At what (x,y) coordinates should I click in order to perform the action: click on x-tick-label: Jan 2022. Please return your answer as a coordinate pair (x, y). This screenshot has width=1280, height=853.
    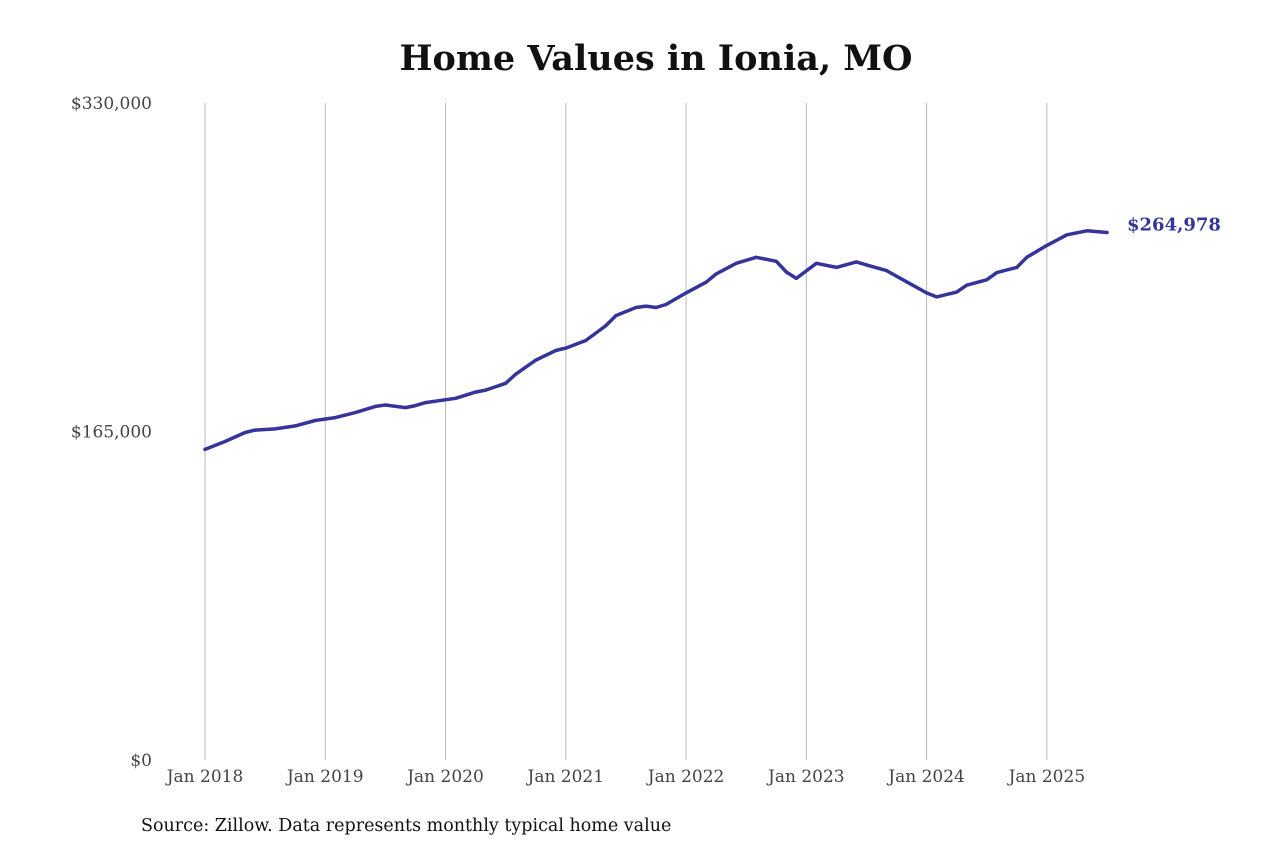
    Looking at the image, I should click on (685, 777).